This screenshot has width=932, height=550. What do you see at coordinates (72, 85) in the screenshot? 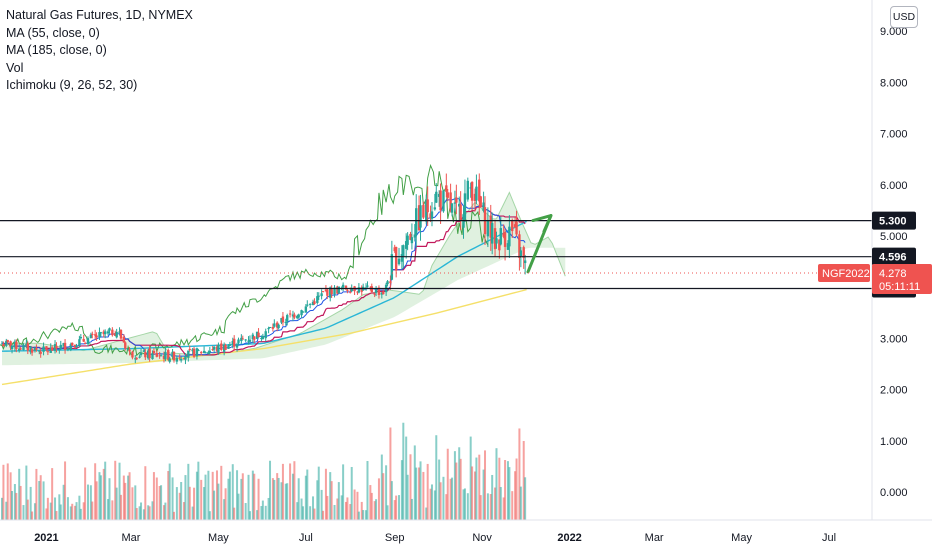
I see `legend-ichimoku: Ichimoku (9, 26, 52, 30)` at bounding box center [72, 85].